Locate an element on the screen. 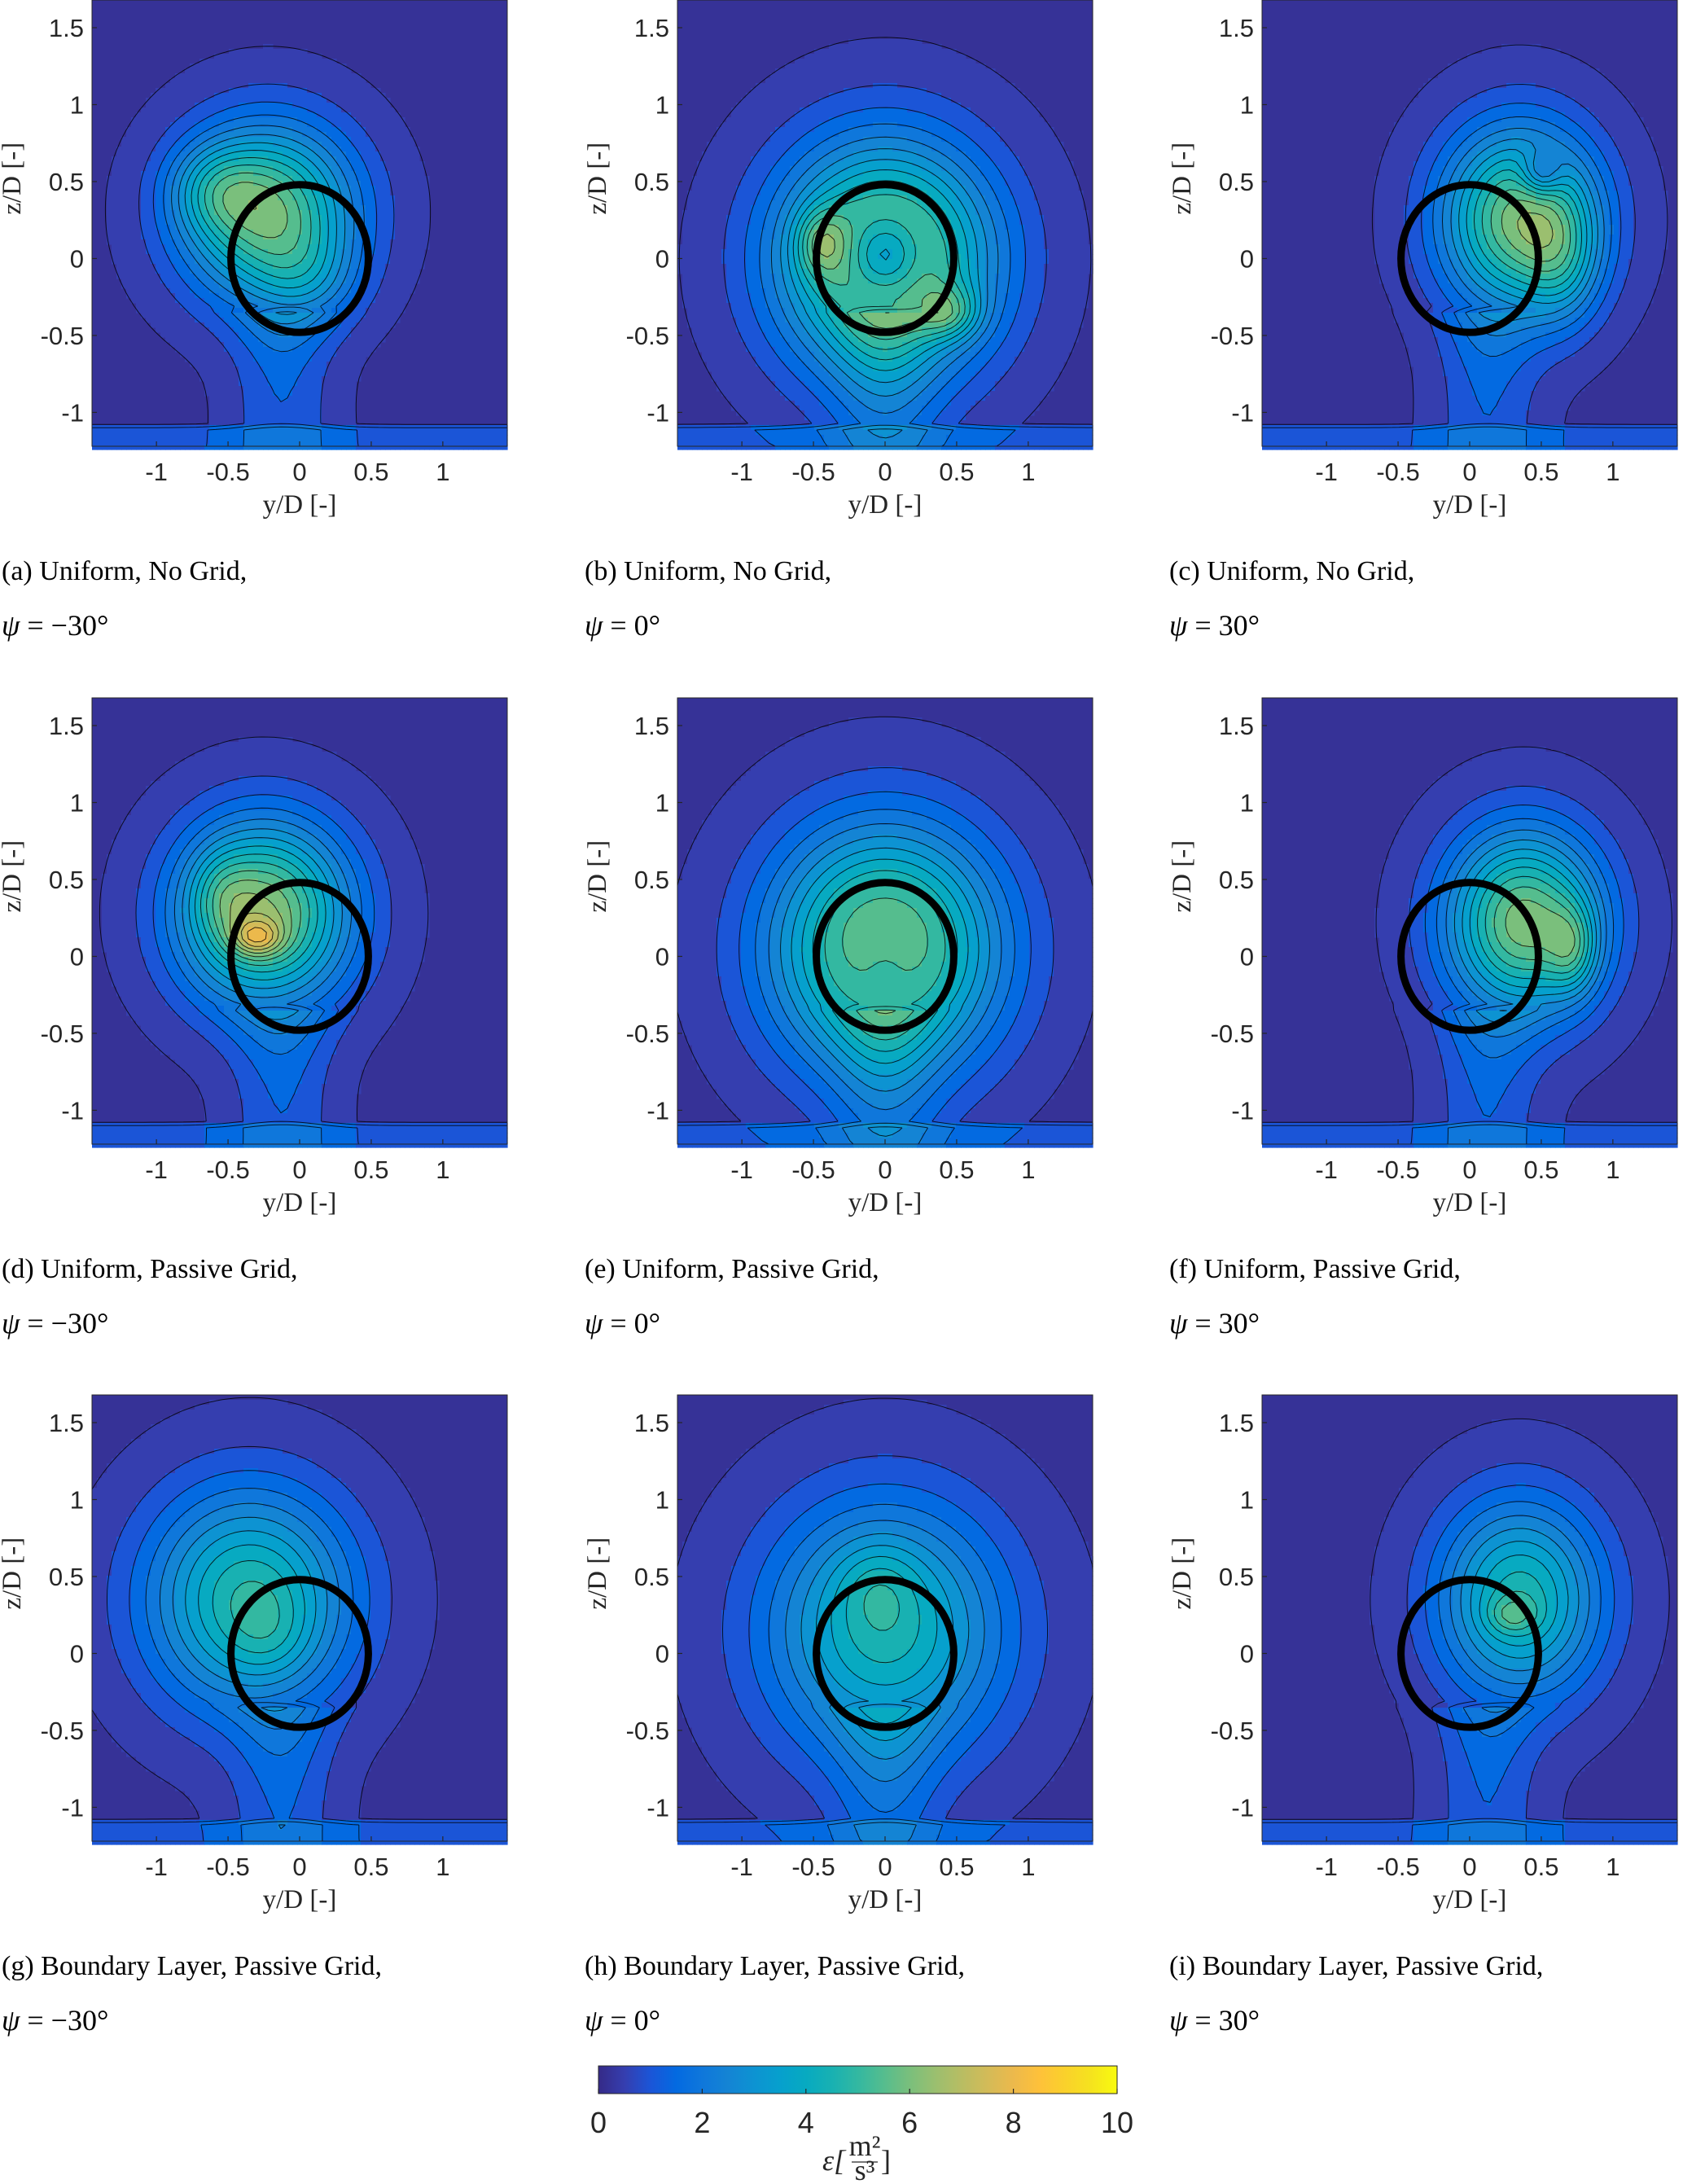 This screenshot has width=1683, height=2184. colorbar-gradient is located at coordinates (857, 2080).